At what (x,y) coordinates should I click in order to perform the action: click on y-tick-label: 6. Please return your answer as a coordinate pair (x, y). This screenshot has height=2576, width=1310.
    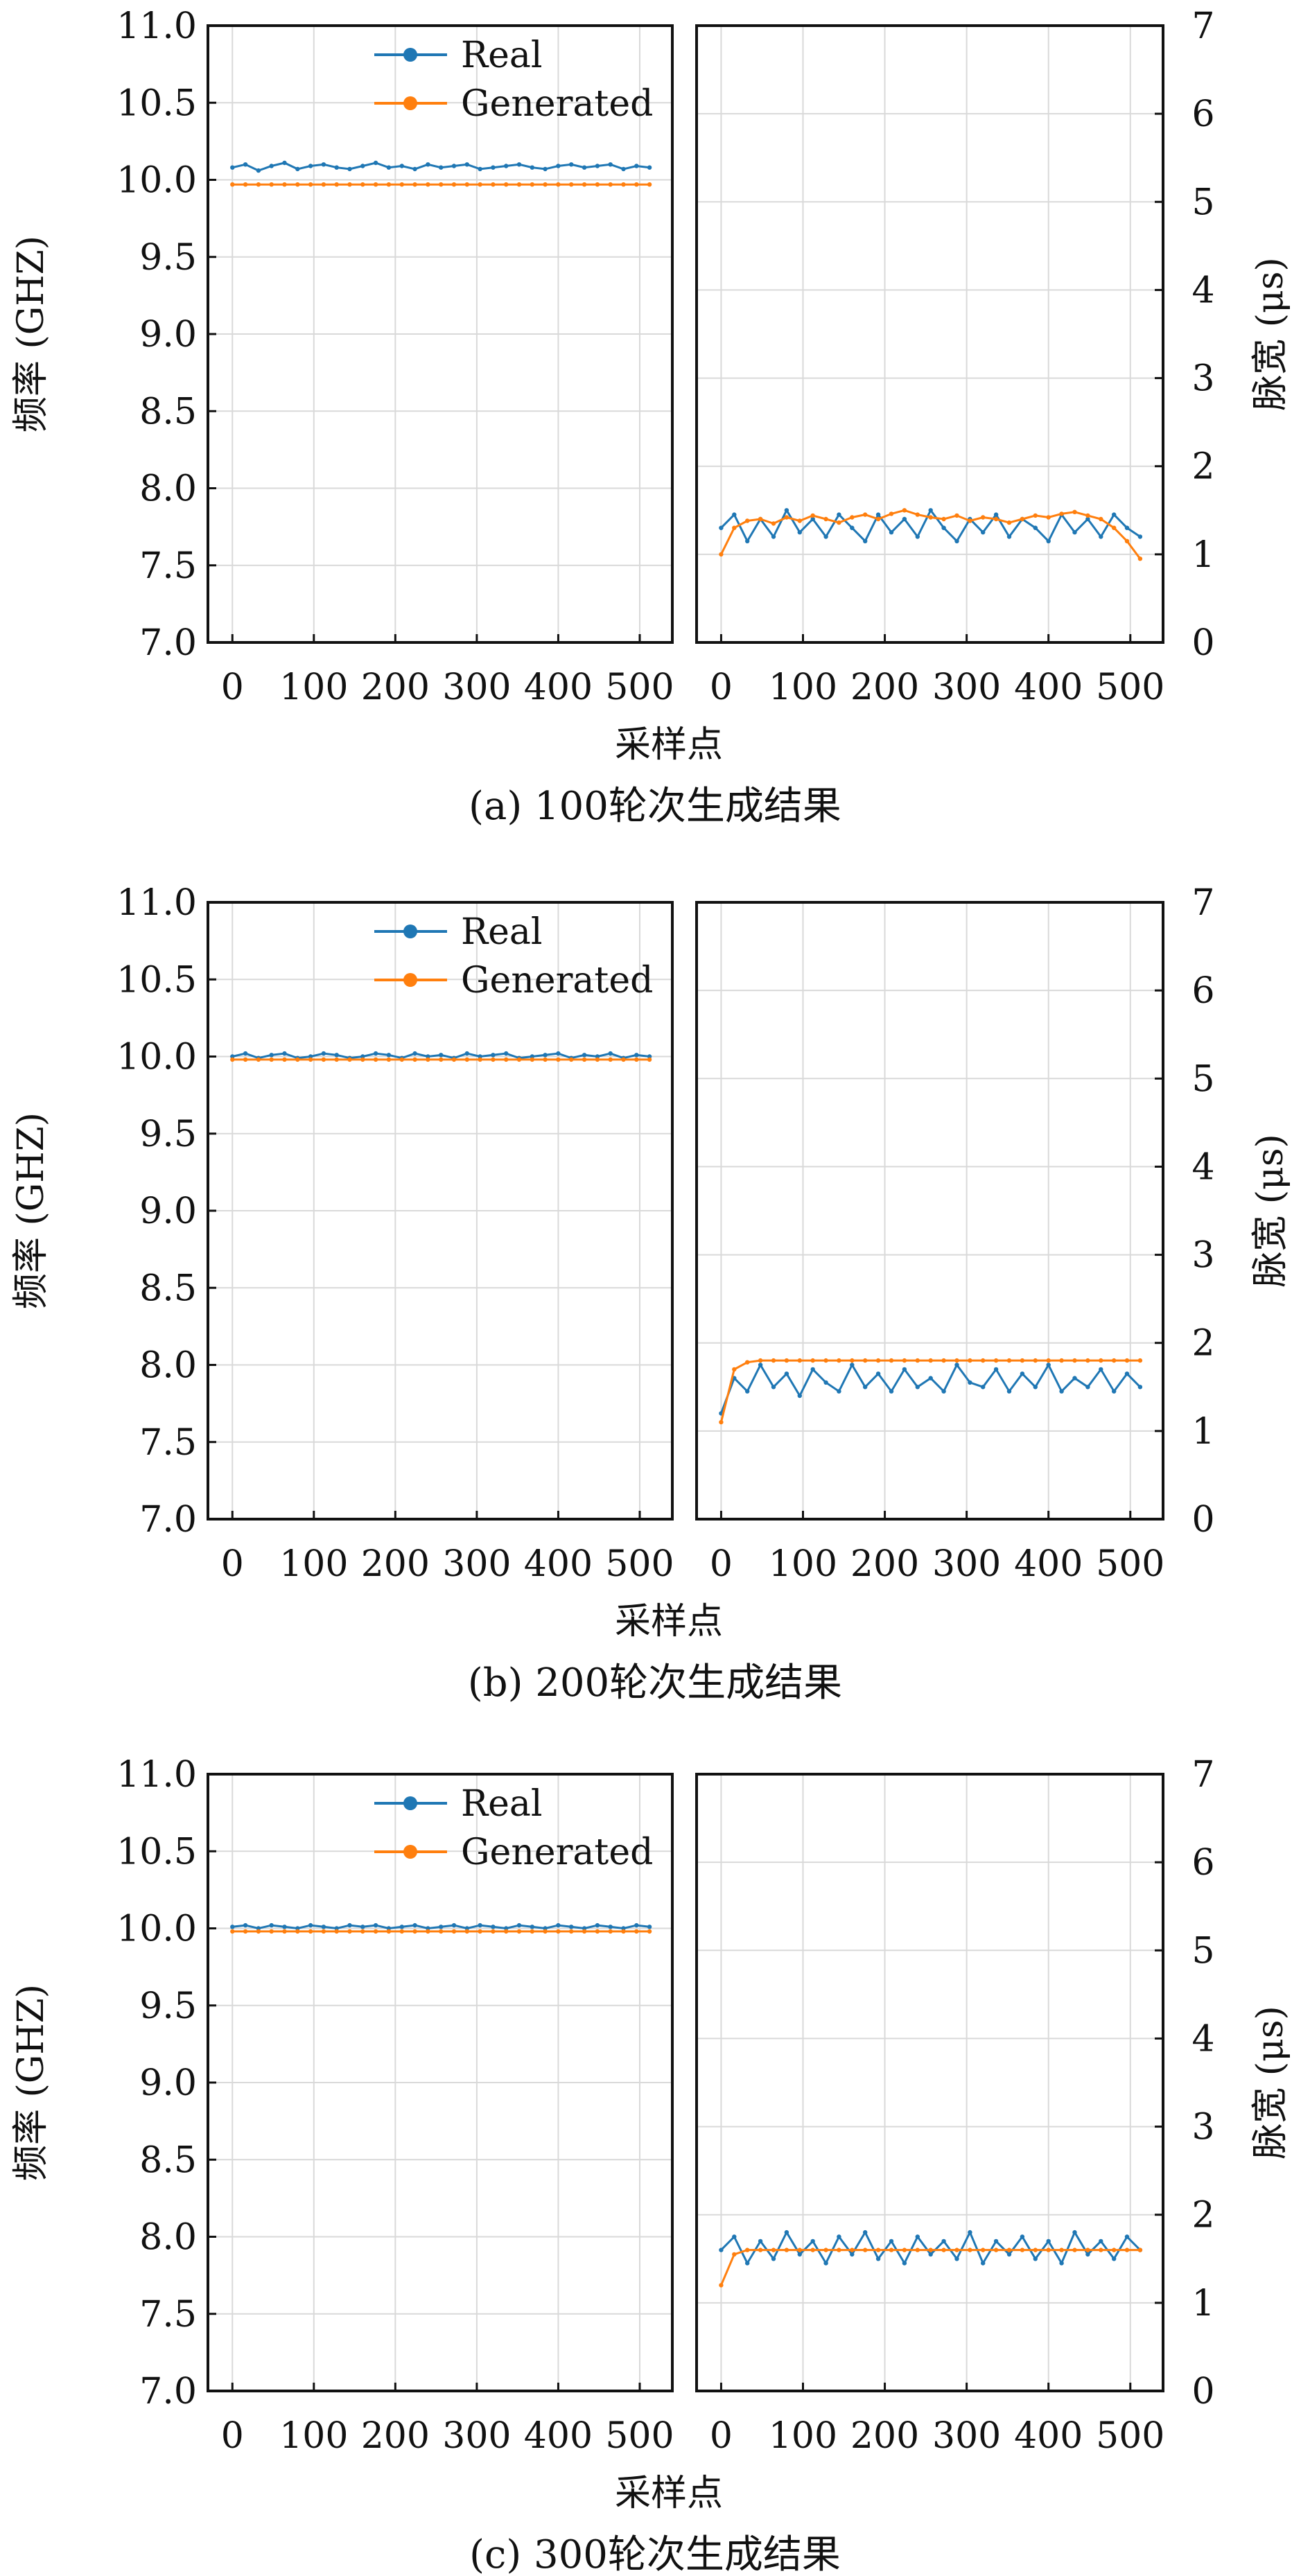
    Looking at the image, I should click on (1202, 114).